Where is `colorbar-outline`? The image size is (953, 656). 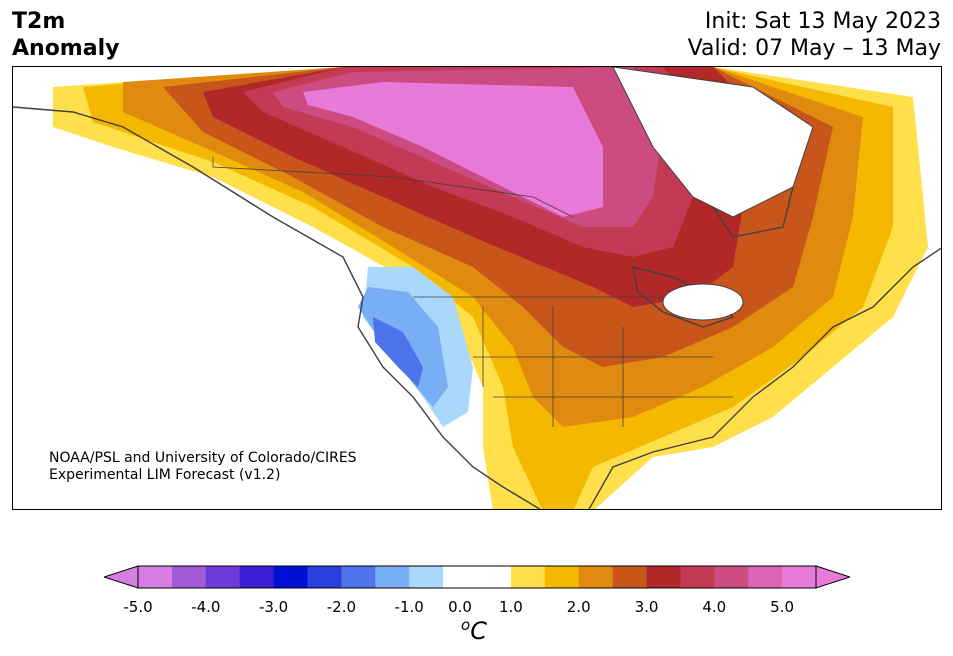 colorbar-outline is located at coordinates (477, 577).